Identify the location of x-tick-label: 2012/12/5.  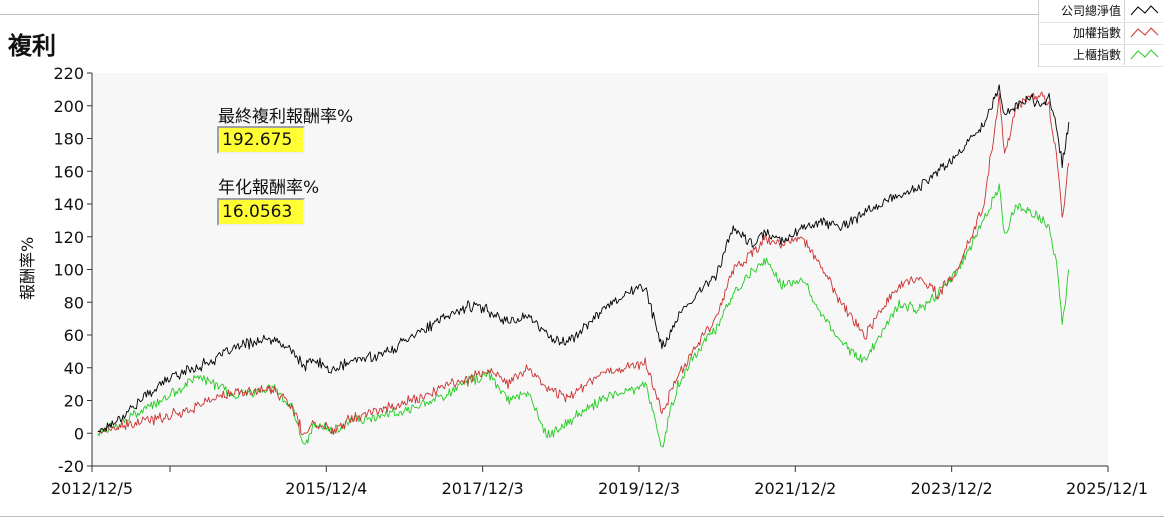
(92, 488).